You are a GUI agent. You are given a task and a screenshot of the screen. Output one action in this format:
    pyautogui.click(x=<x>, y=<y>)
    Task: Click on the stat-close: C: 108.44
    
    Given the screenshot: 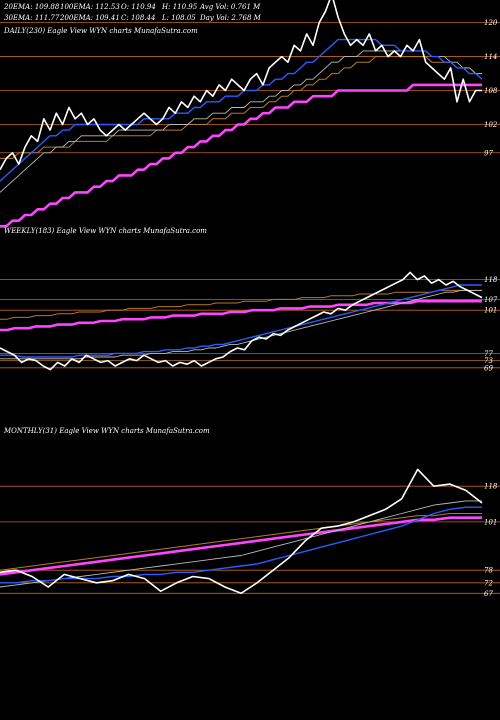 What is the action you would take?
    pyautogui.click(x=138, y=18)
    